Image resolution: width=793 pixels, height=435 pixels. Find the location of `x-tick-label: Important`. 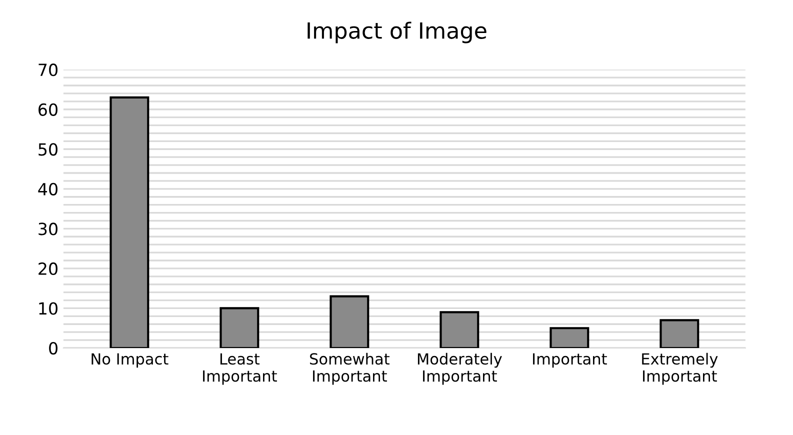

x-tick-label: Important is located at coordinates (570, 360).